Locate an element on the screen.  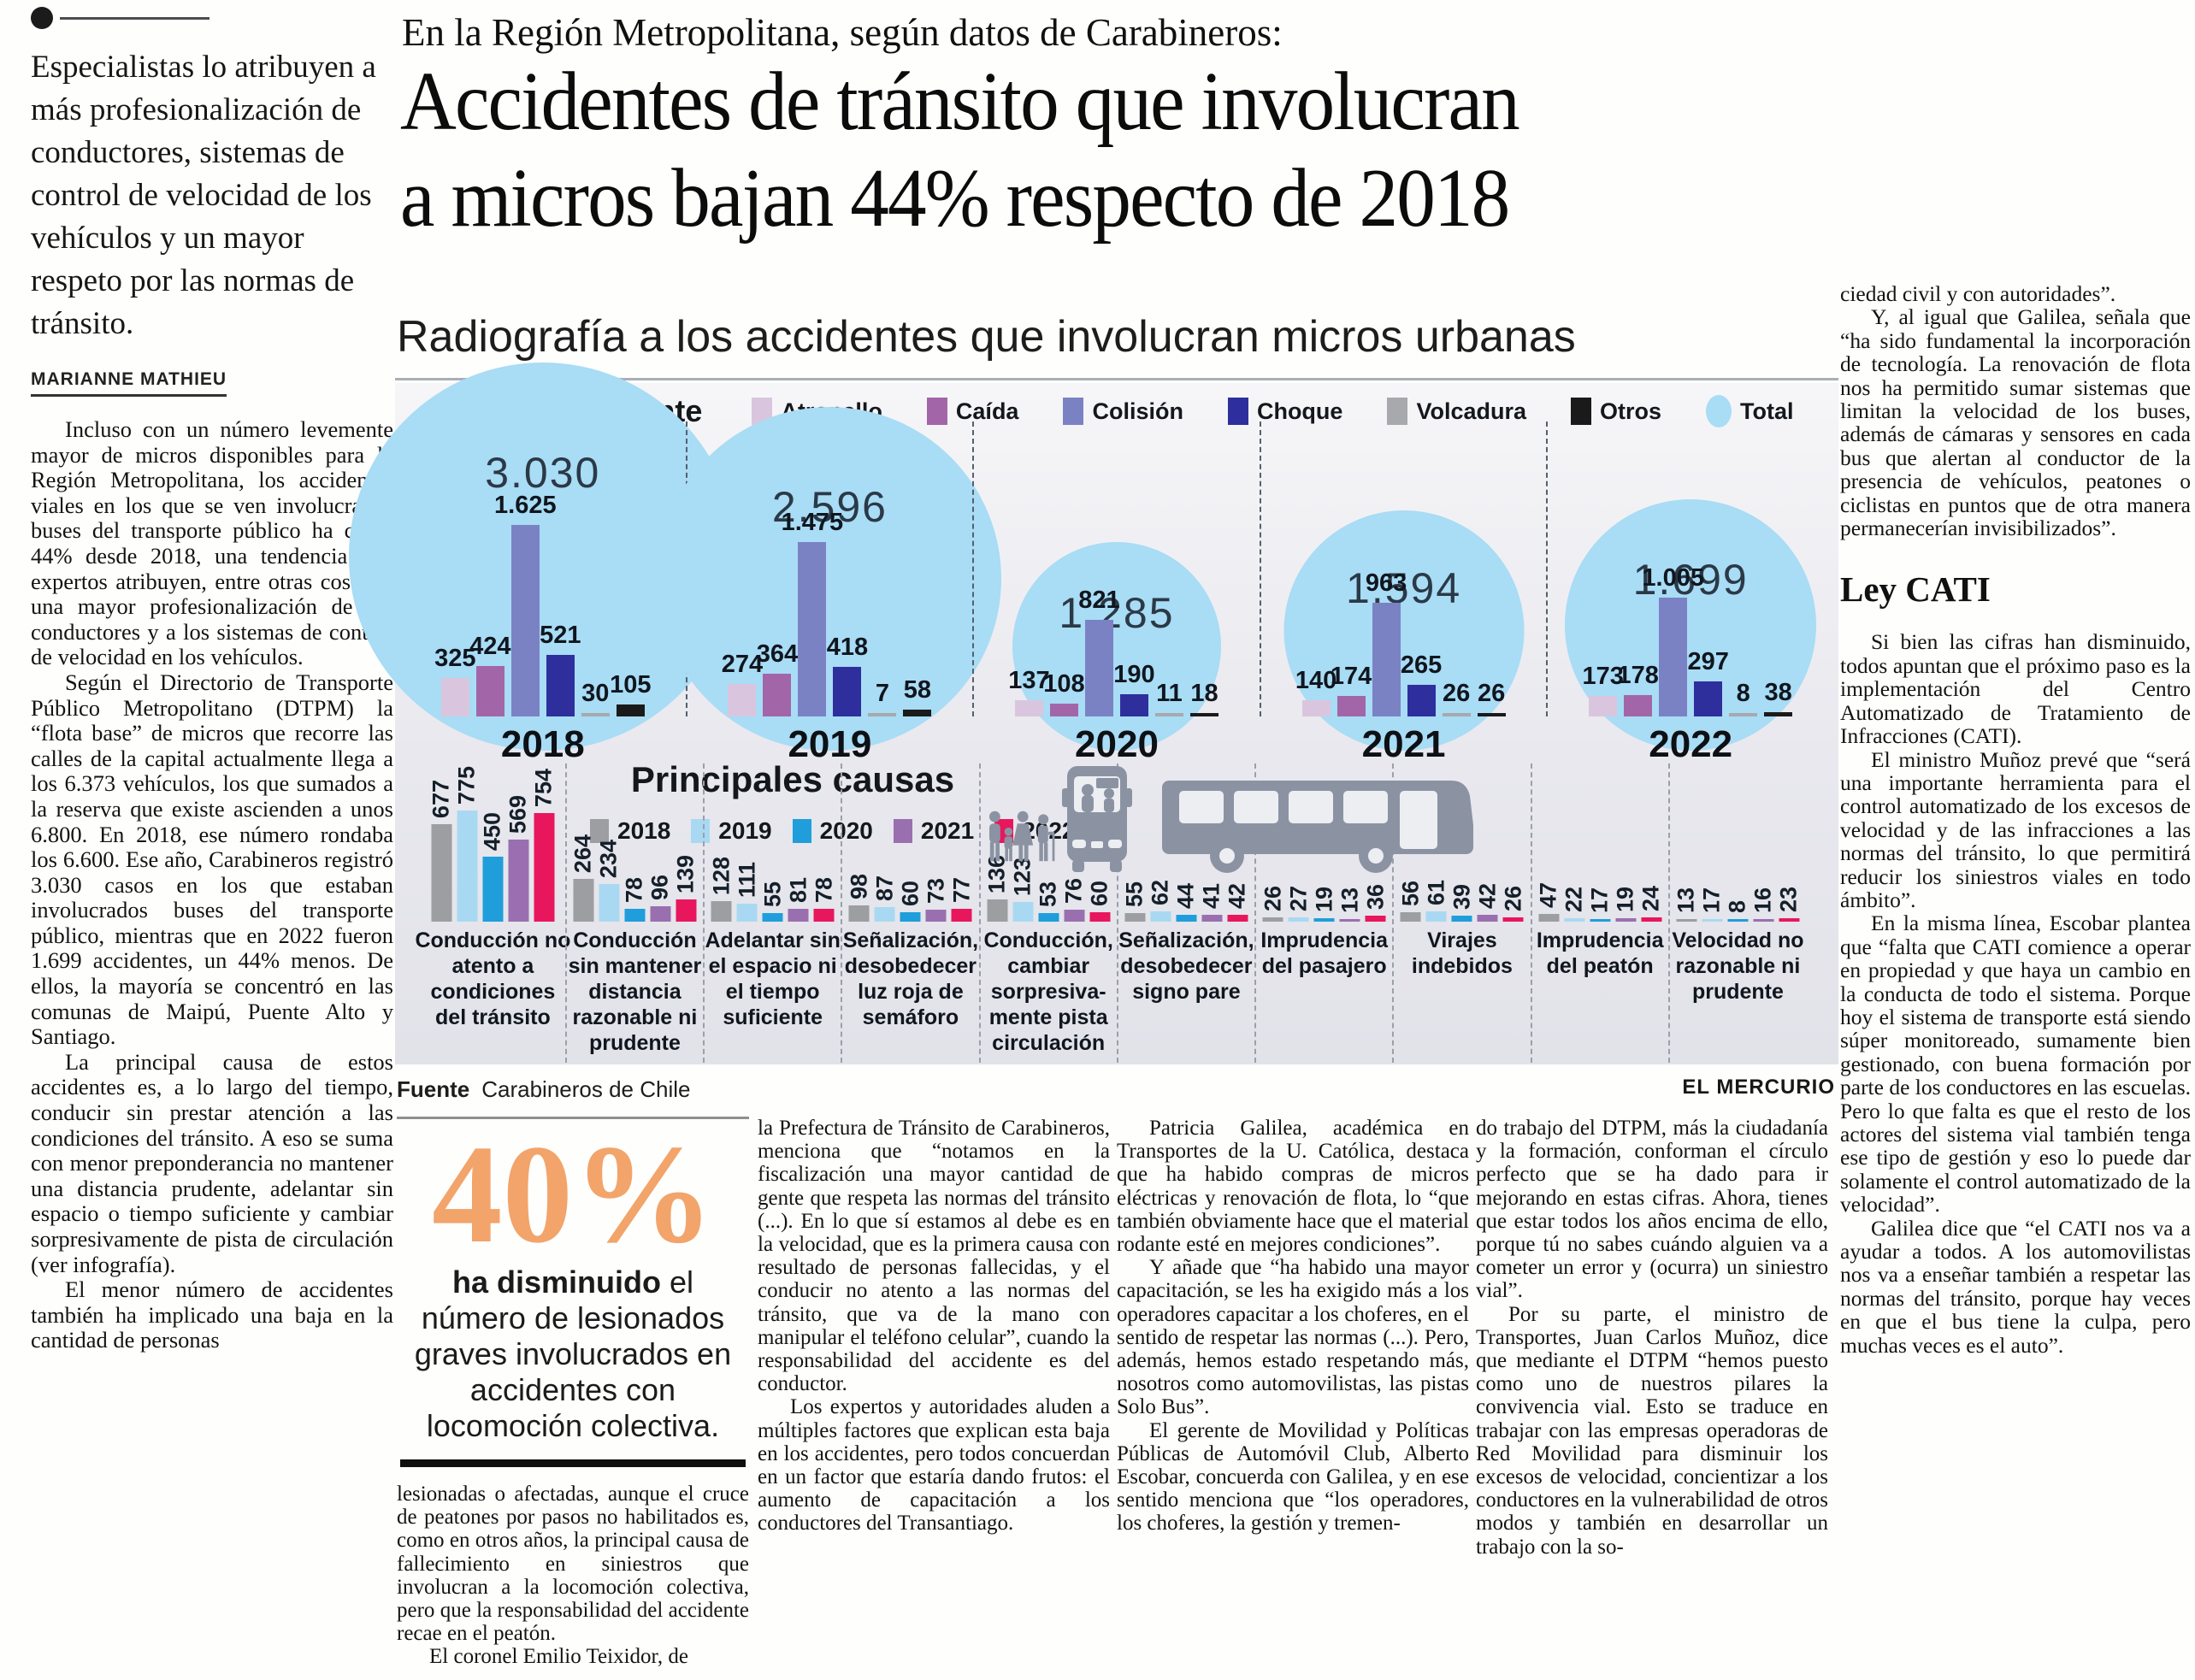
total-label-2018: 3.030 is located at coordinates (543, 473).